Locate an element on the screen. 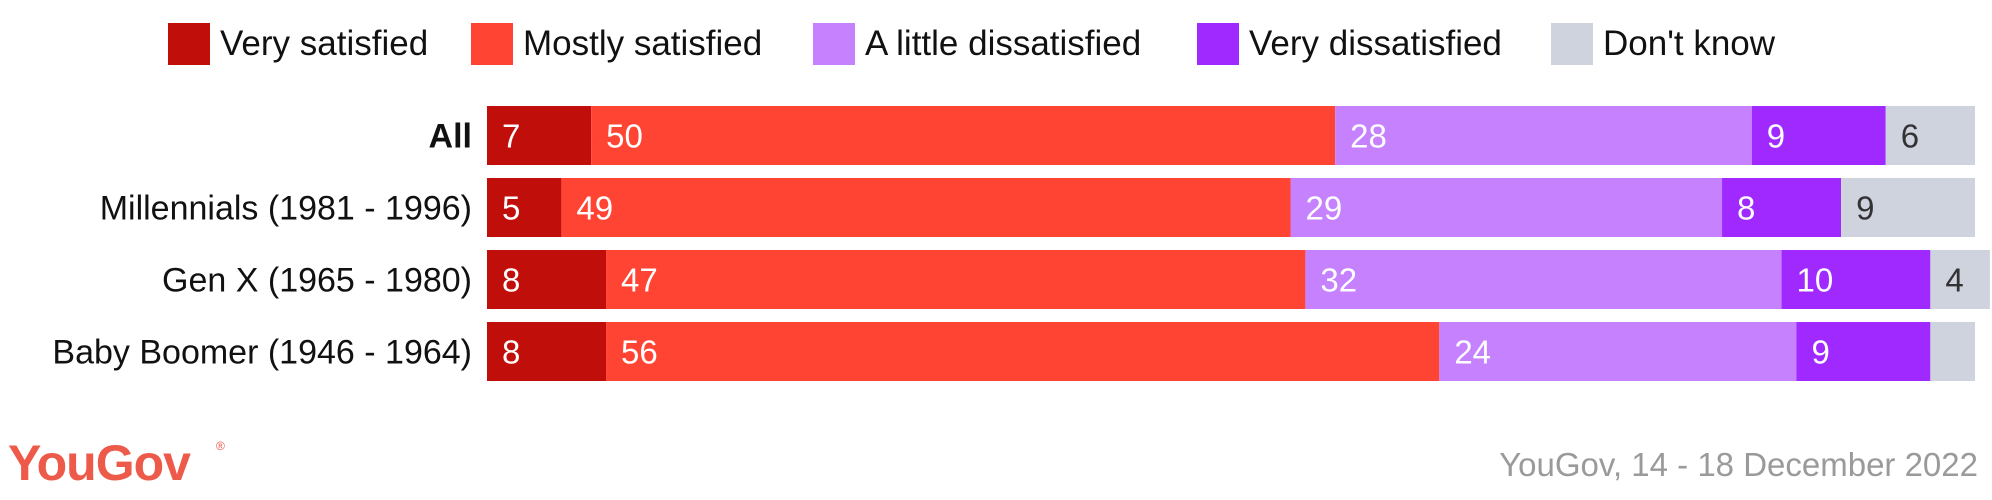 The width and height of the screenshot is (1992, 500). category-label-millennials-1981-1996: Millennials (1981 - 1996) is located at coordinates (286, 209).